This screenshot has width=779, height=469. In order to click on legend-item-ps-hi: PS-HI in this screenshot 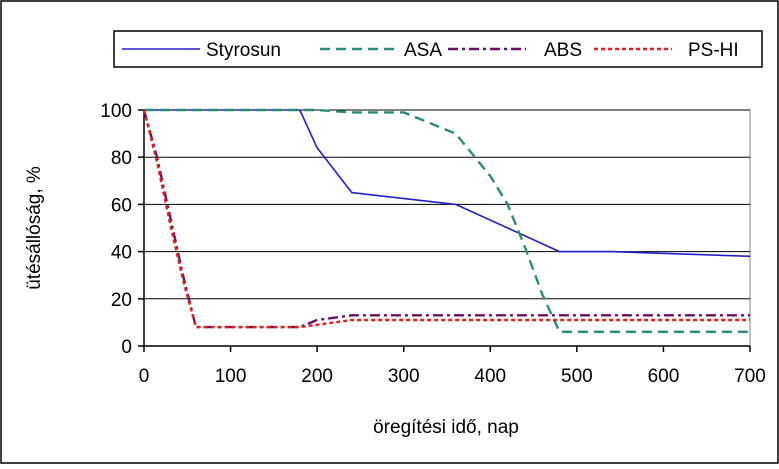, I will do `click(666, 50)`.